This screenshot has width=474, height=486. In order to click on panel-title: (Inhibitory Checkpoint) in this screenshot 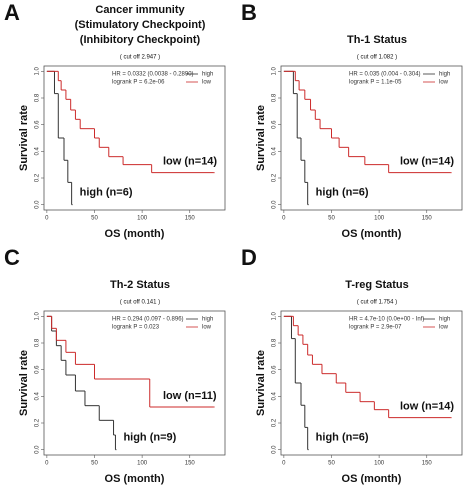, I will do `click(140, 40)`.